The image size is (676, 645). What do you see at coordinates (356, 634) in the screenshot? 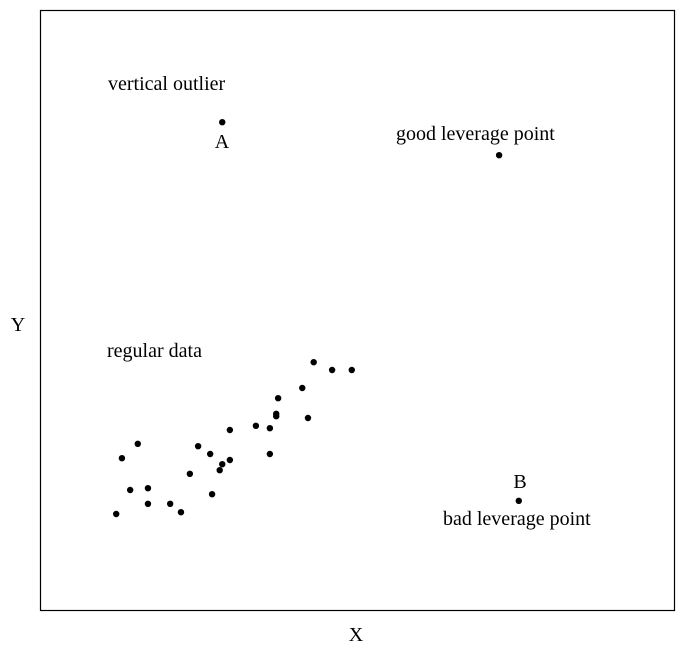
I see `x-axis-label: X` at bounding box center [356, 634].